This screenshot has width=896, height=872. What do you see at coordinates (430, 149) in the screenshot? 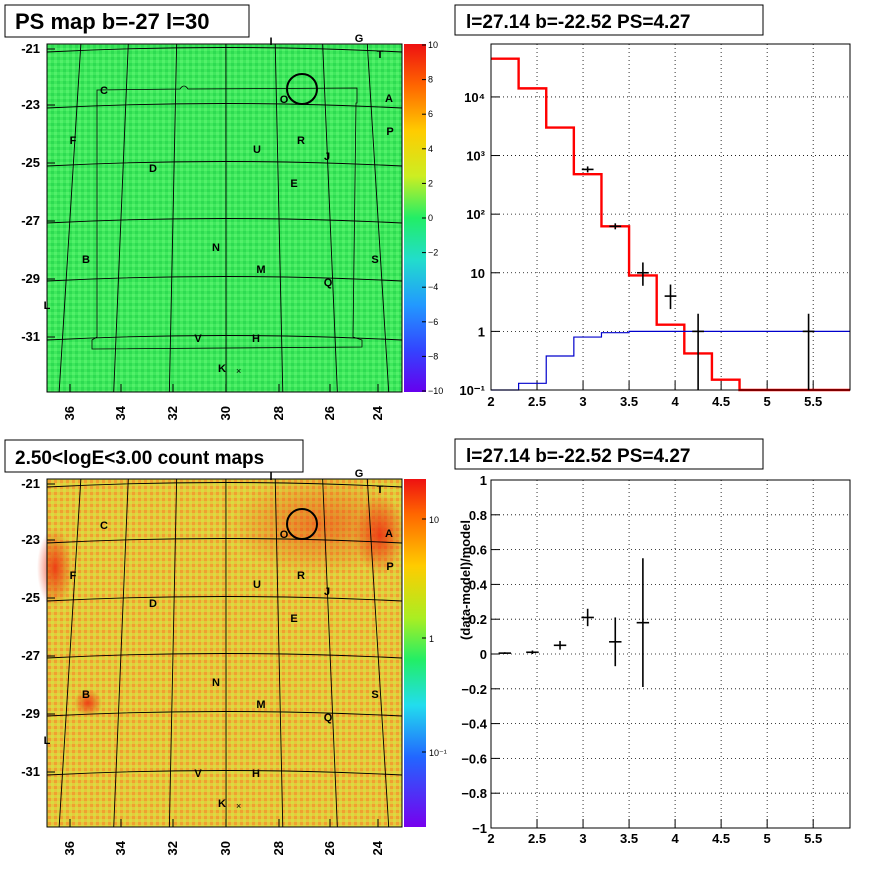
I see `colorbar-tick-label: 4` at bounding box center [430, 149].